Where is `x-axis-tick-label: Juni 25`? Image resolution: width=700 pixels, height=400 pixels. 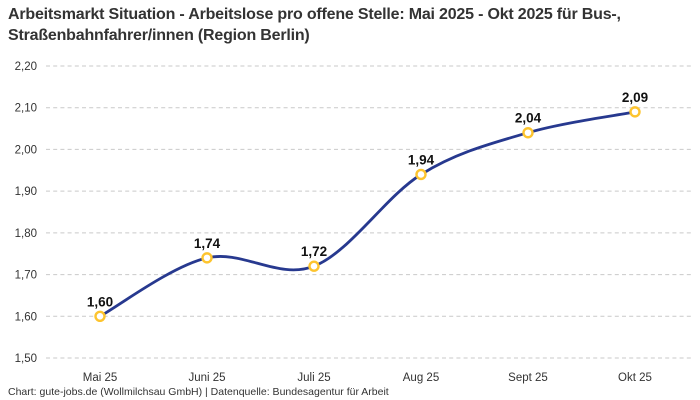 x-axis-tick-label: Juni 25 is located at coordinates (206, 378).